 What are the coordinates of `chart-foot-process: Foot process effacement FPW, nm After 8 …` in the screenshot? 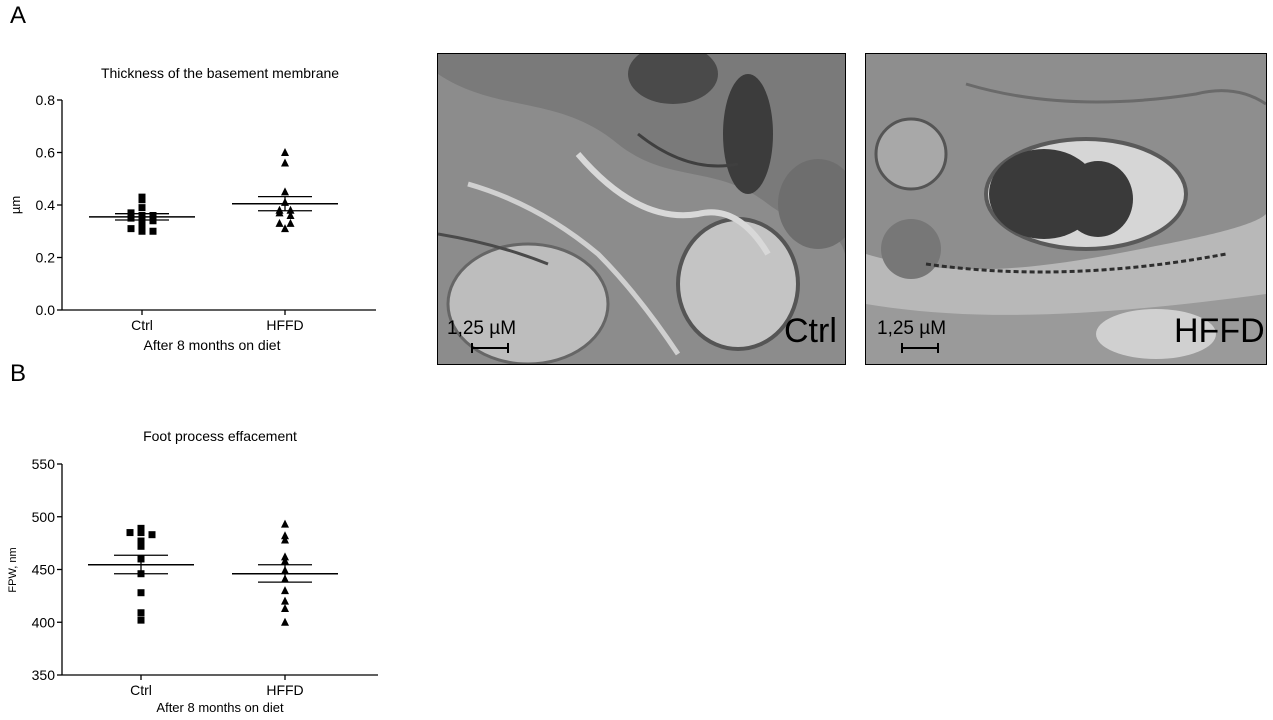 It's located at (192, 571).